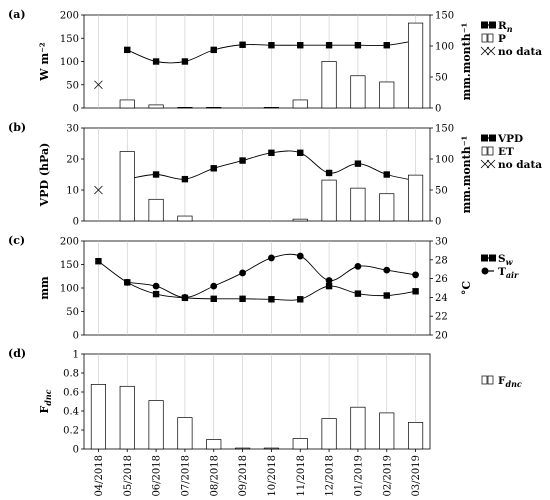 The image size is (550, 500). What do you see at coordinates (72, 312) in the screenshot?
I see `panel-c-ltick-label-1: 50` at bounding box center [72, 312].